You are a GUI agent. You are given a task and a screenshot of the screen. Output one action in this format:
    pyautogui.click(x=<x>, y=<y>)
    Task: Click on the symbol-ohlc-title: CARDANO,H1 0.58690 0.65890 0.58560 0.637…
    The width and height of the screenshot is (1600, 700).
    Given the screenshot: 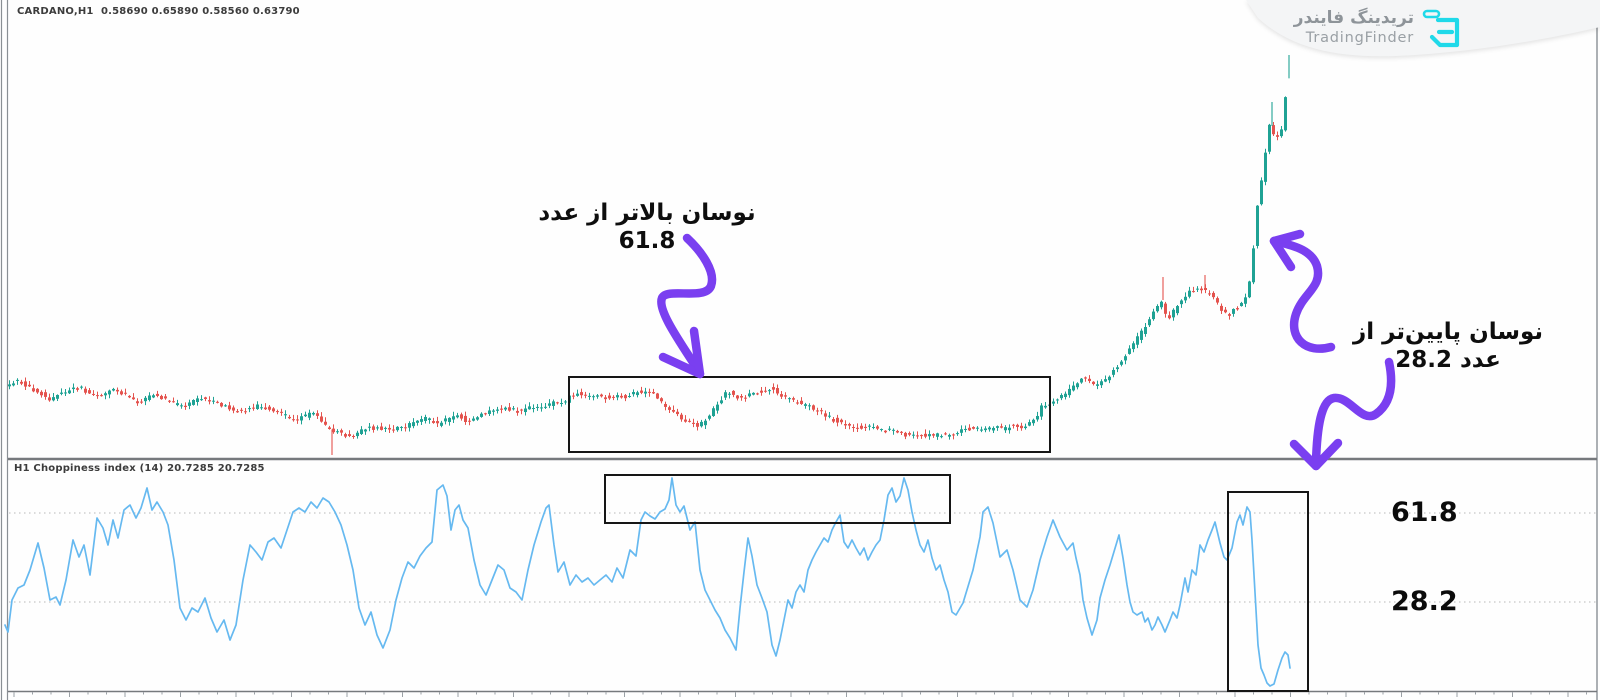 What is the action you would take?
    pyautogui.click(x=158, y=11)
    